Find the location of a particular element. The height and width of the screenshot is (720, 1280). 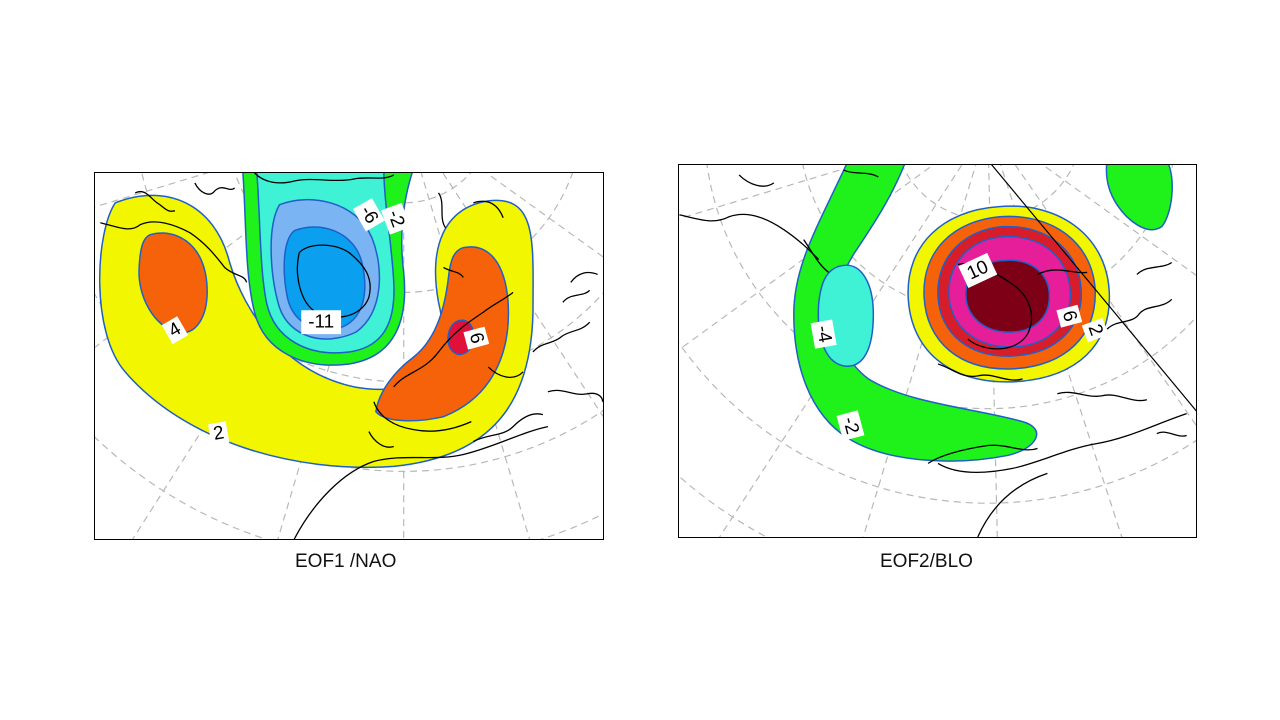

contour-label-minus-11: -11 is located at coordinates (321, 322).